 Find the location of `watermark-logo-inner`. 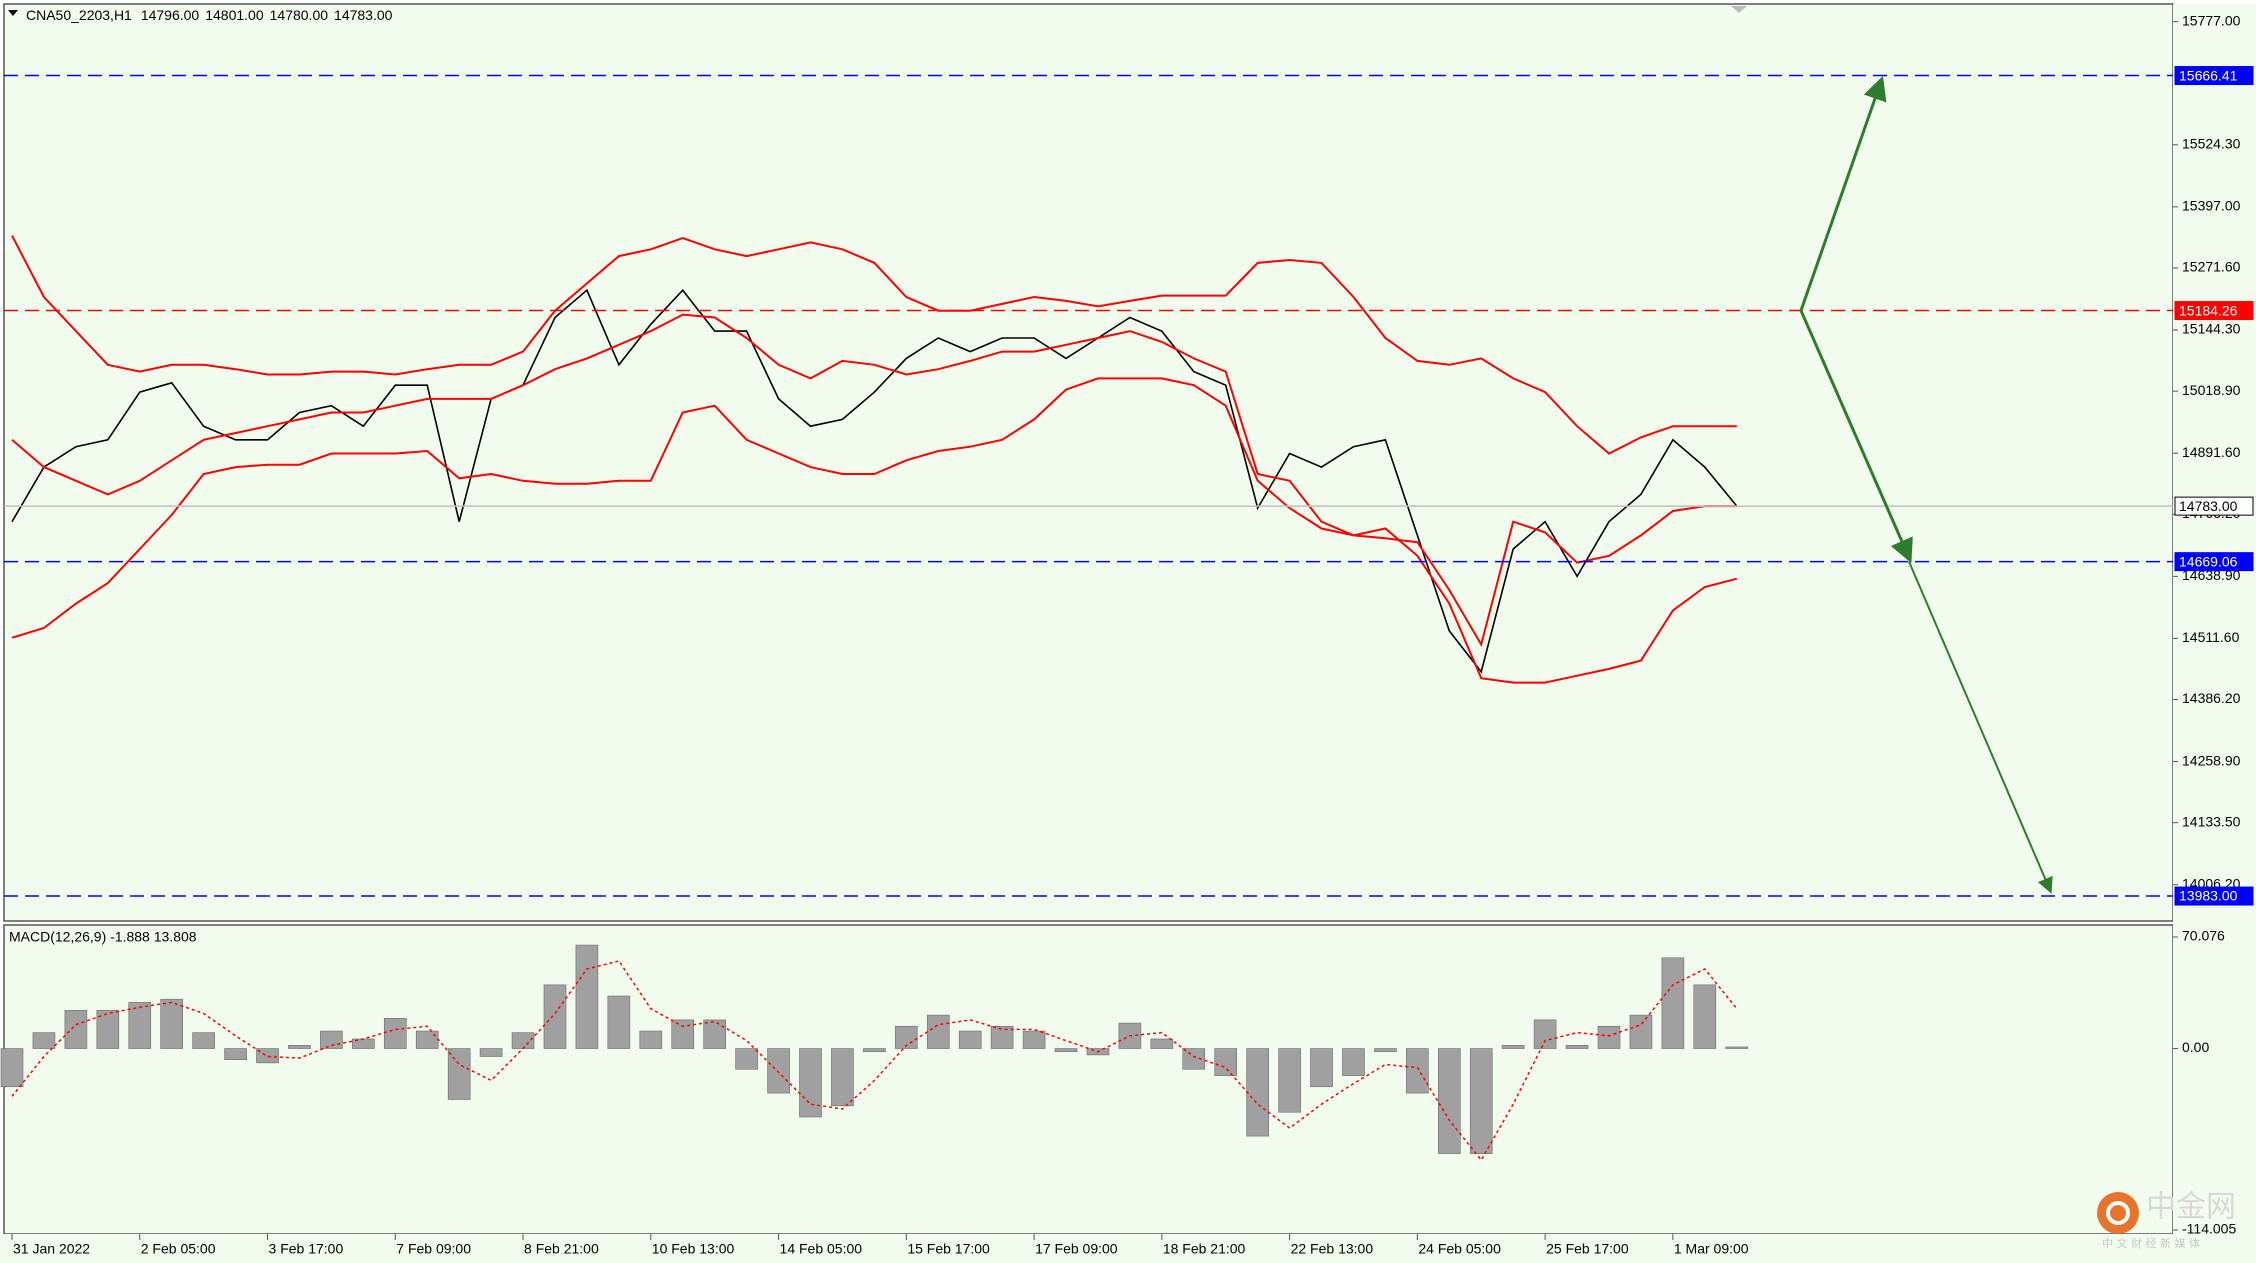

watermark-logo-inner is located at coordinates (2118, 1213).